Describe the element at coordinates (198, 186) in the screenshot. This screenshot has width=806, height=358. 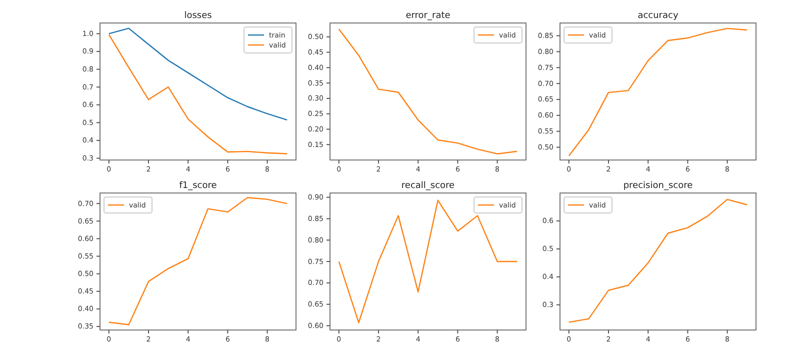
I see `chart-title: f1_score` at that location.